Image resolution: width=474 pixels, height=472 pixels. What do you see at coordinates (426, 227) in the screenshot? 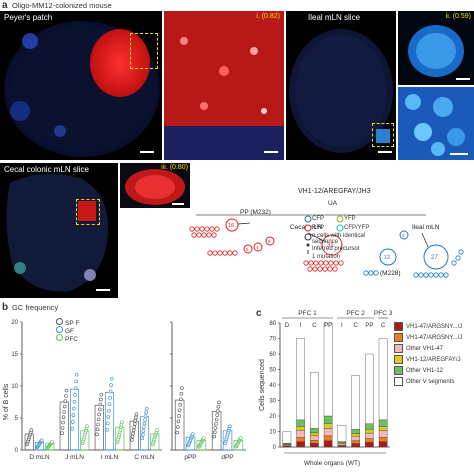
I see `lineage-node-ileal-tag: Ileal mLN` at bounding box center [426, 227].